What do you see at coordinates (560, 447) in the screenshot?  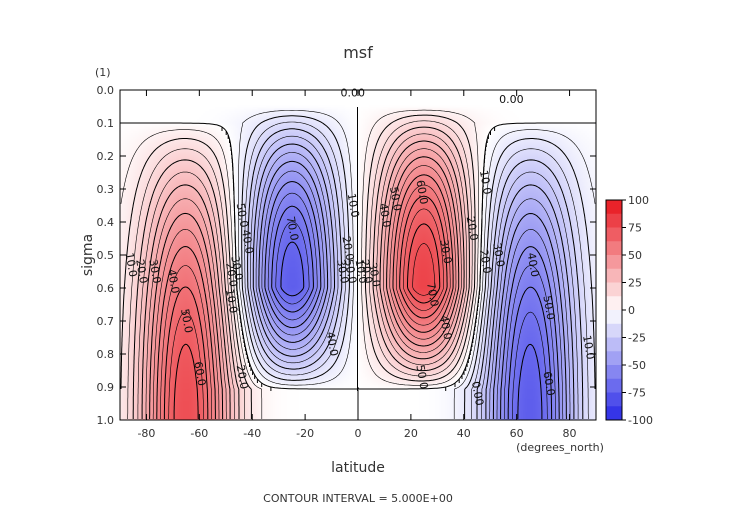 I see `x-axis-units: (degrees_north)` at bounding box center [560, 447].